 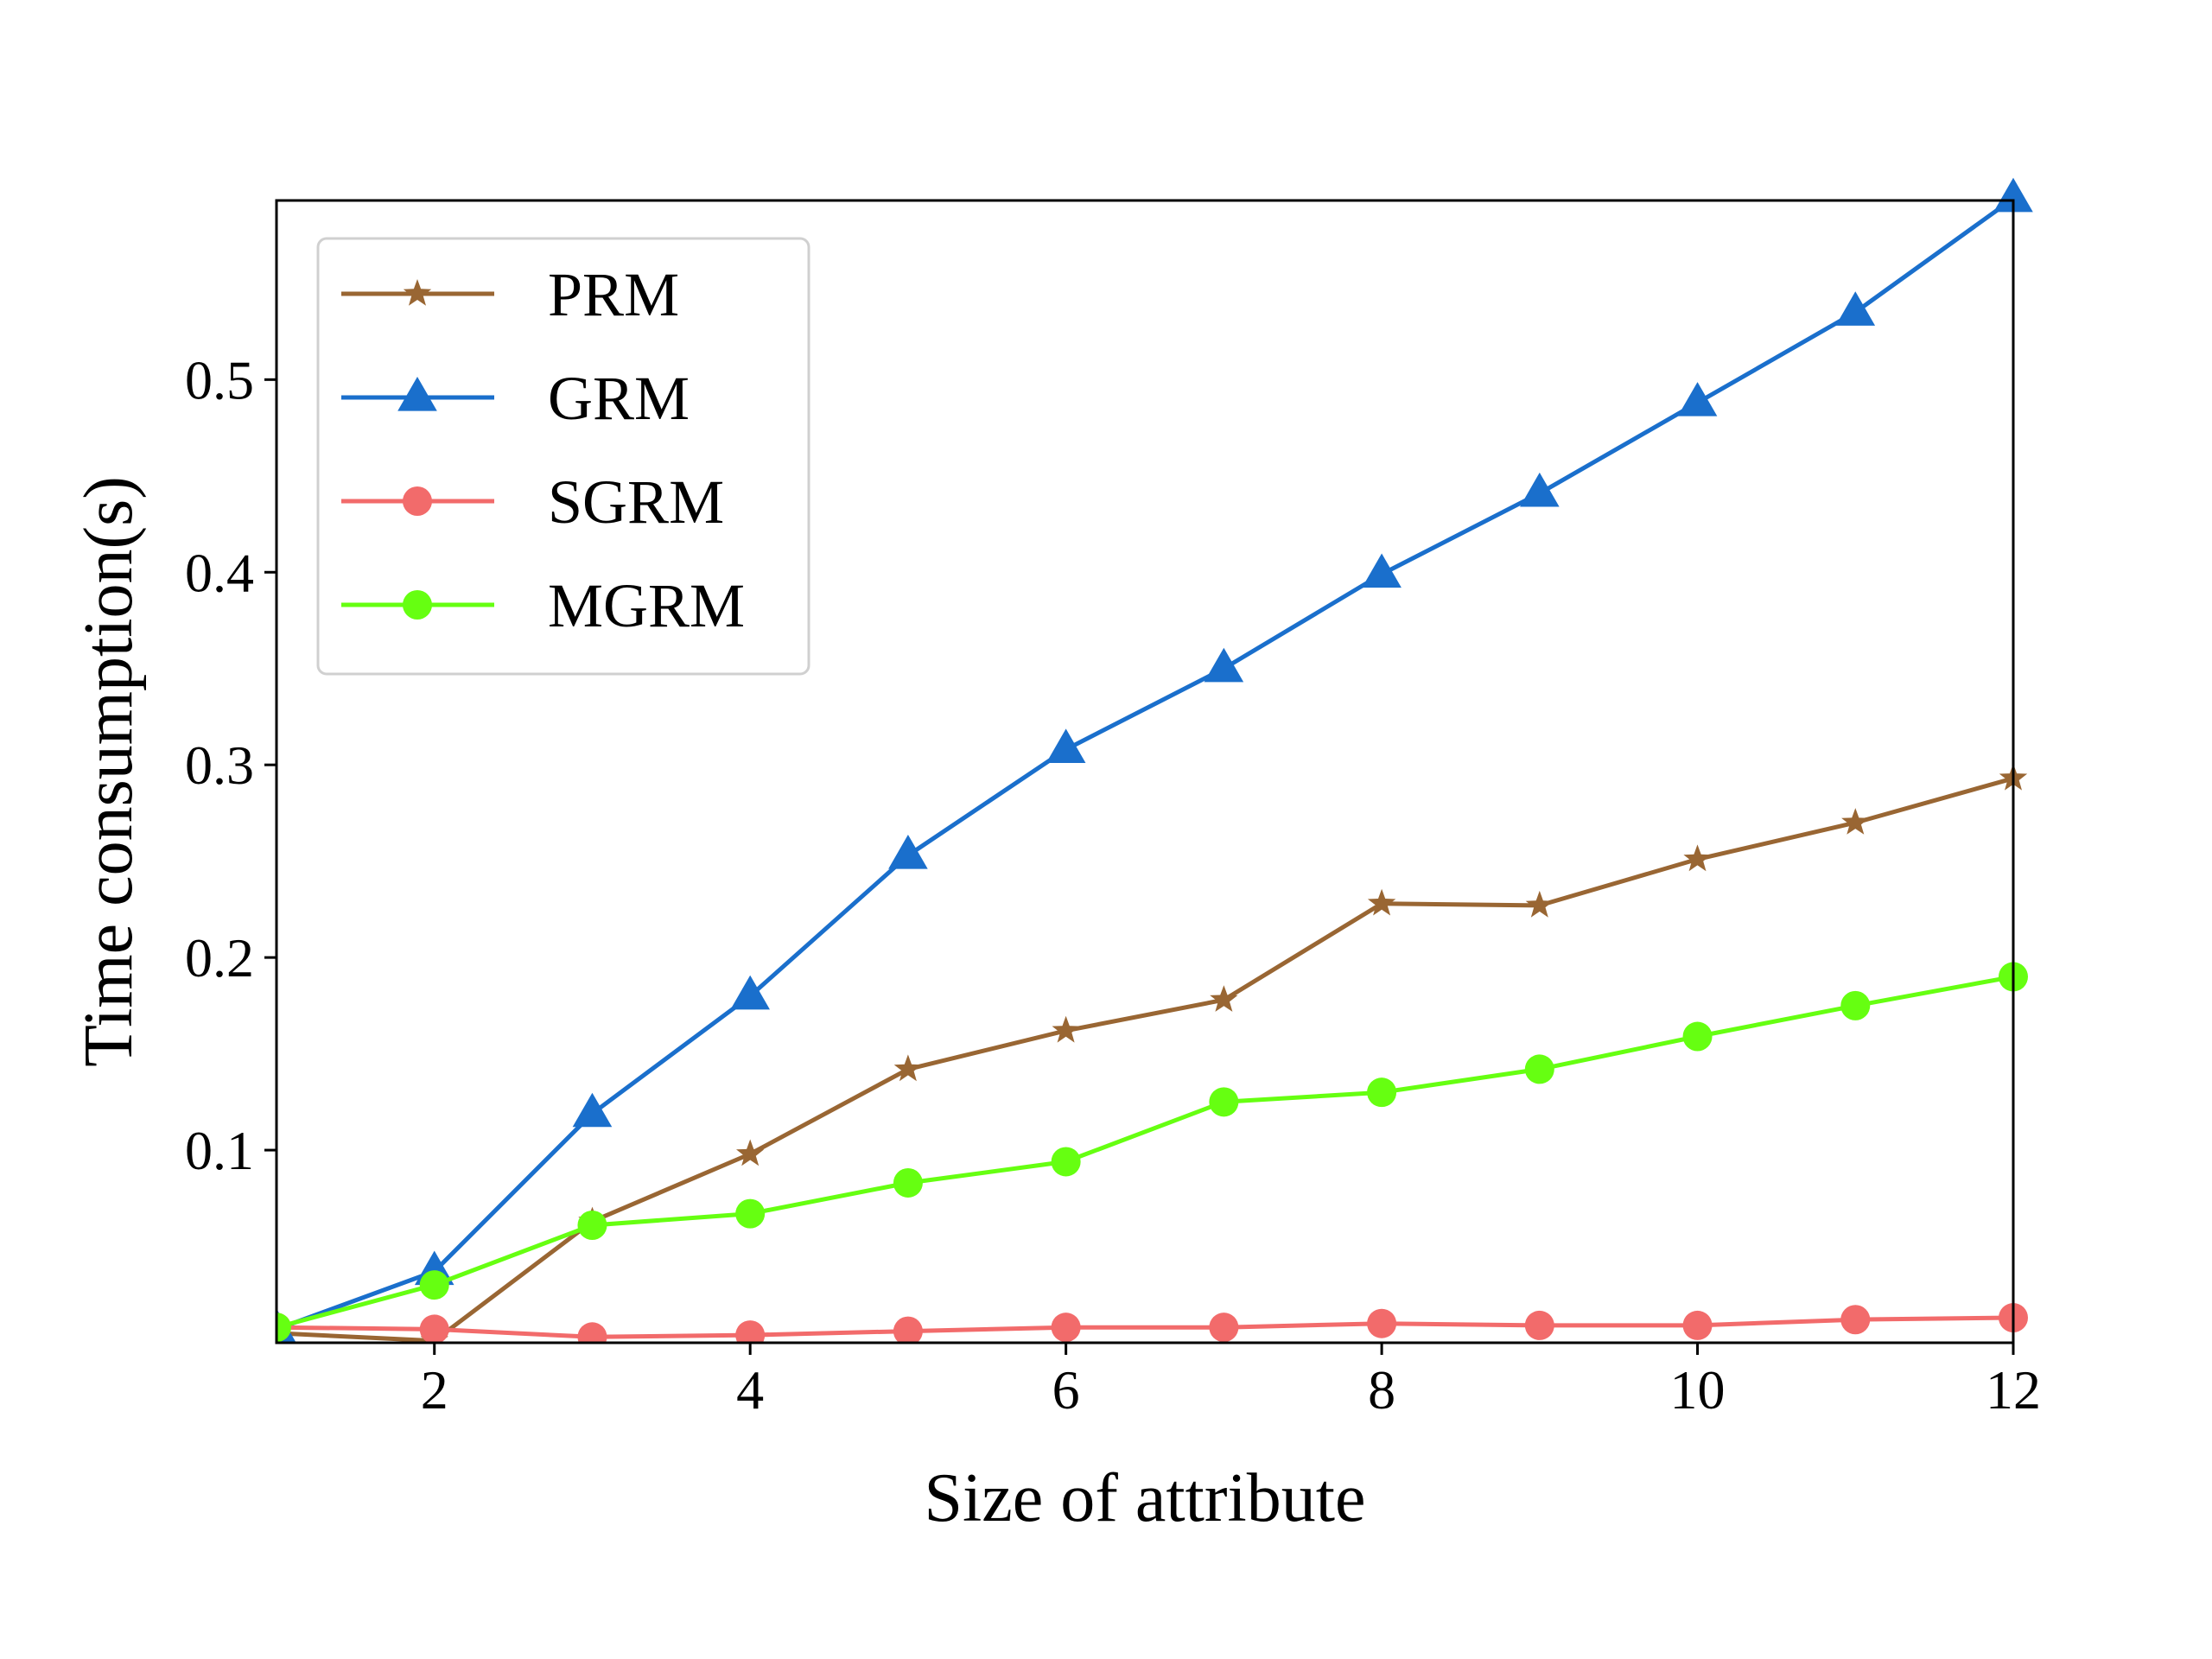 What do you see at coordinates (417, 394) in the screenshot?
I see `legend-marker-grm` at bounding box center [417, 394].